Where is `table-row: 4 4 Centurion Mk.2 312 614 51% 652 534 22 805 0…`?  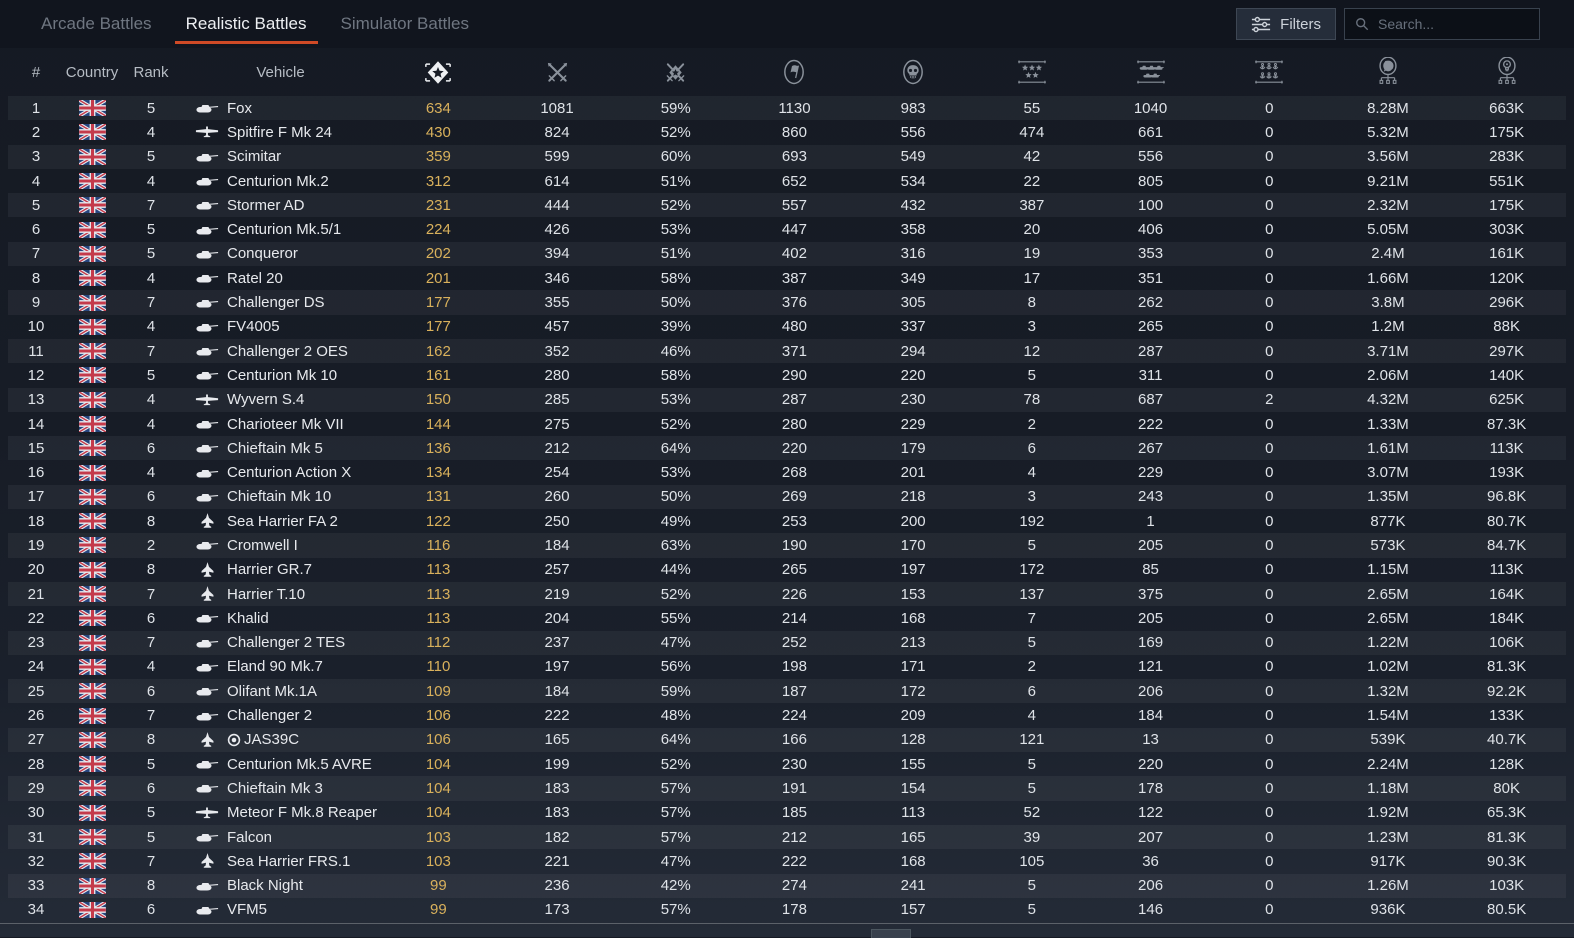
table-row: 4 4 Centurion Mk.2 312 614 51% 652 534 22 805 0… is located at coordinates (787, 181).